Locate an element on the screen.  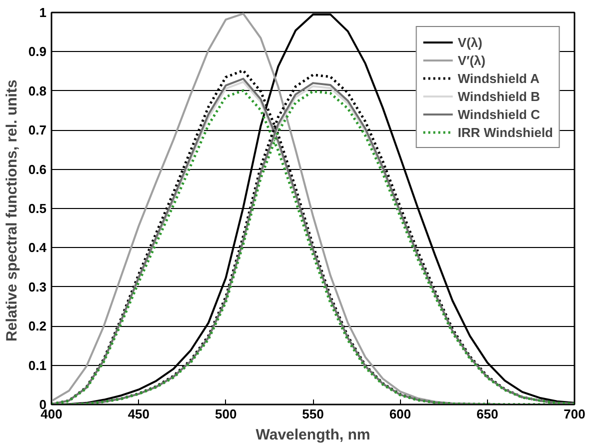
legend-label: V(λ) is located at coordinates (470, 42).